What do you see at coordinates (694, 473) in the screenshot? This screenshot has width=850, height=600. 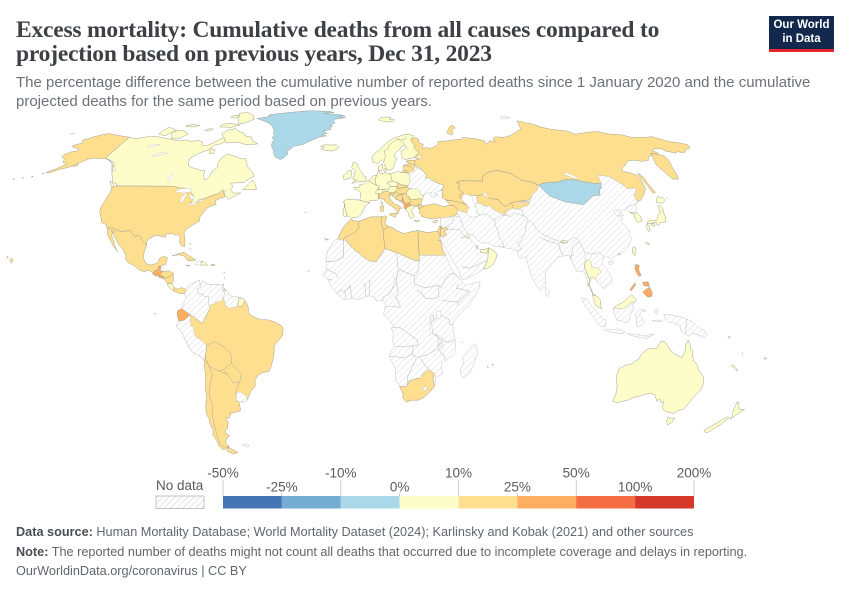 I see `svg-text: 200%` at bounding box center [694, 473].